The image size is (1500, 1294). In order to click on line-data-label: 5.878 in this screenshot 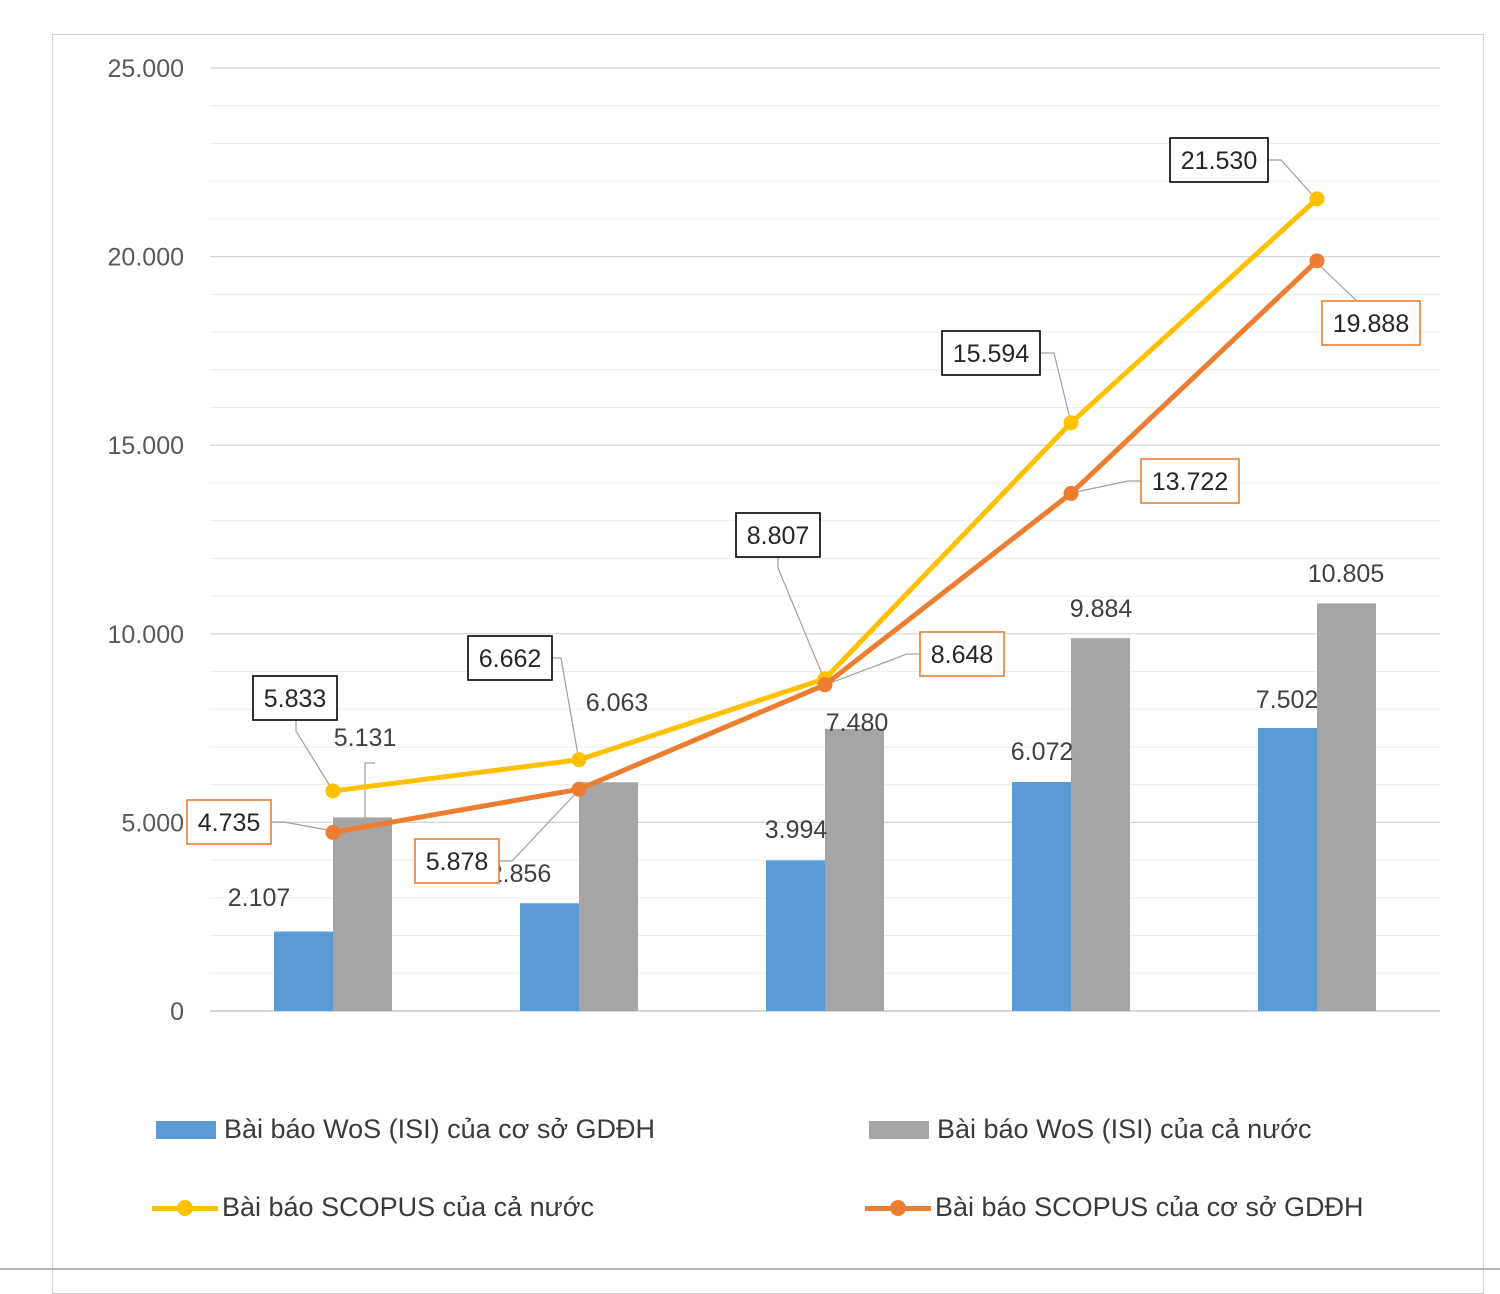, I will do `click(457, 862)`.